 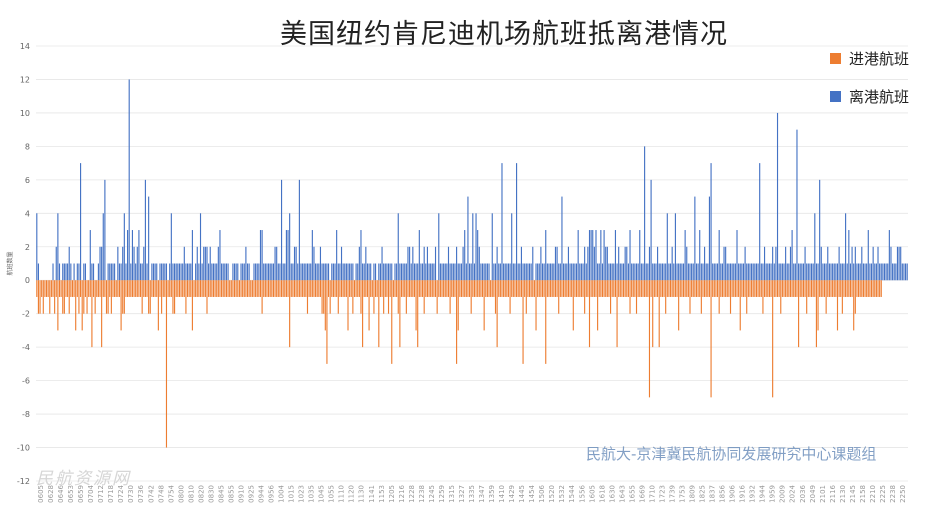 What do you see at coordinates (743, 493) in the screenshot?
I see `x-tick-label: 1916` at bounding box center [743, 493].